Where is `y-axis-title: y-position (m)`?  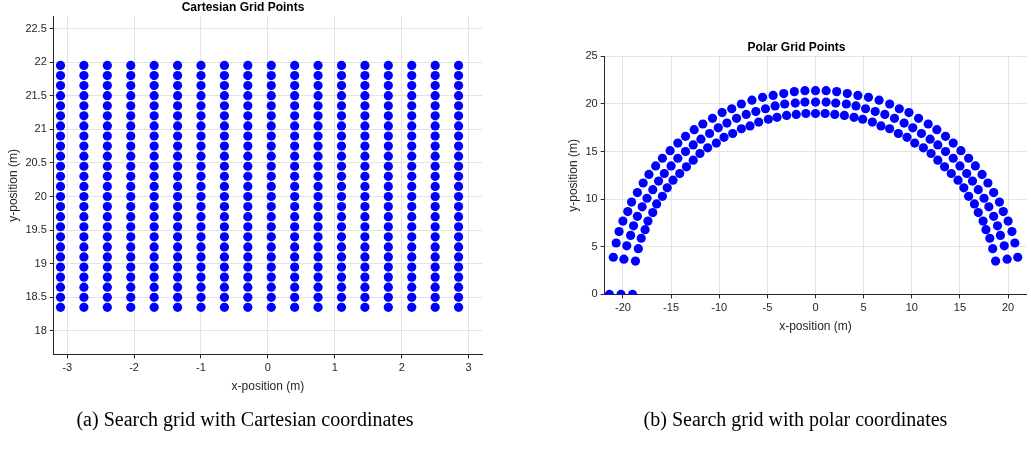
y-axis-title: y-position (m) is located at coordinates (12, 185).